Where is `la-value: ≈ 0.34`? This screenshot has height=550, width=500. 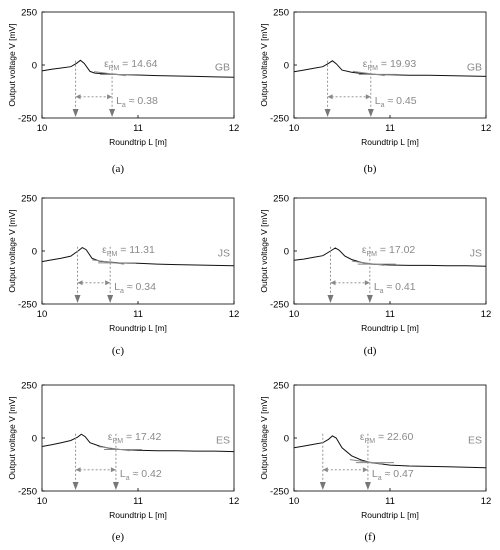 la-value: ≈ 0.34 is located at coordinates (140, 287).